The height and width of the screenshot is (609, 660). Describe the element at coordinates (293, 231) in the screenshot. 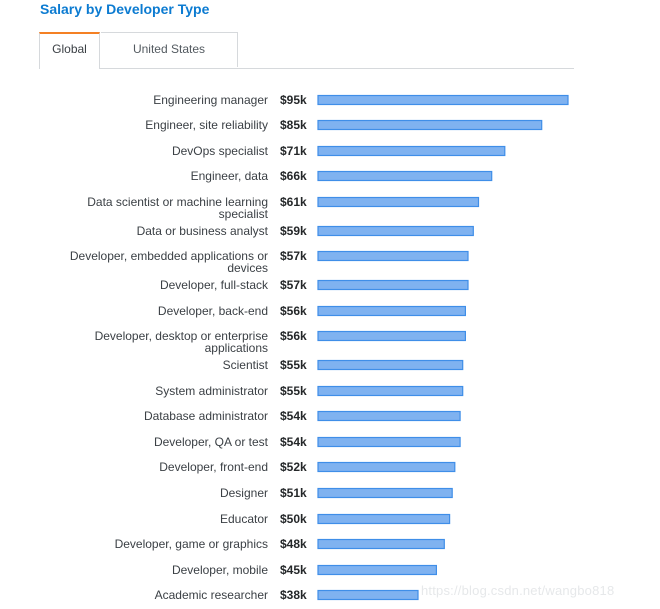

I see `value-label: $59k` at that location.